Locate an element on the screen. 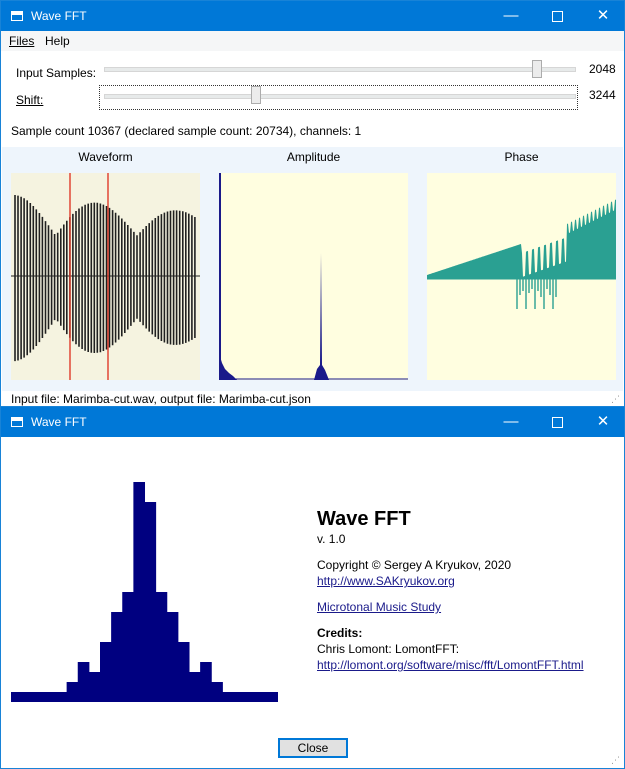 The height and width of the screenshot is (769, 625). waveform-plot is located at coordinates (105, 276).